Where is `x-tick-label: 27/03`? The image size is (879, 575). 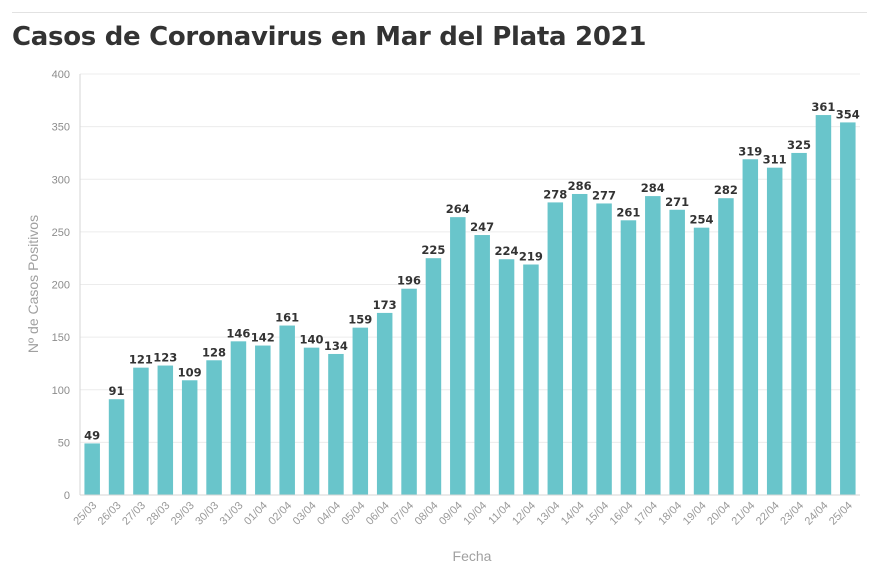
x-tick-label: 27/03 is located at coordinates (134, 514).